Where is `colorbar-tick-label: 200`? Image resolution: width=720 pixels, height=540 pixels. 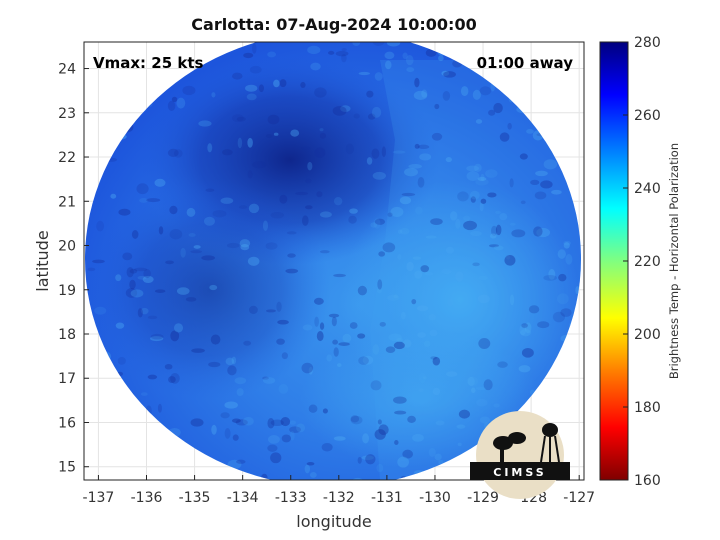 colorbar-tick-label: 200 is located at coordinates (647, 335).